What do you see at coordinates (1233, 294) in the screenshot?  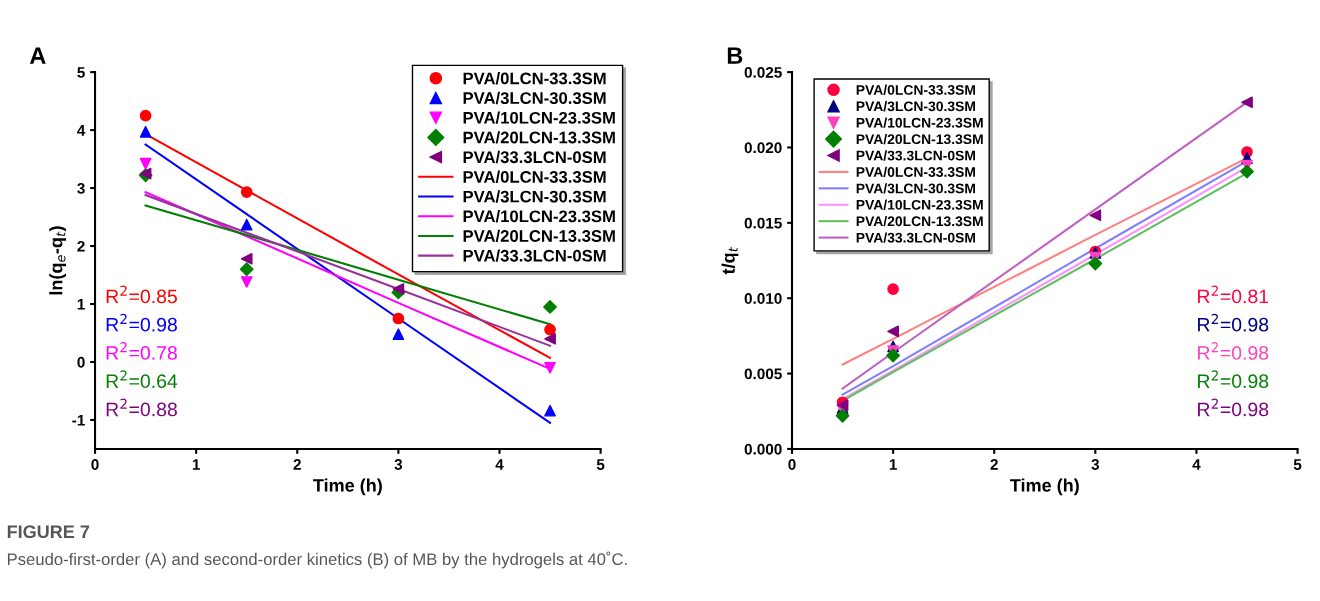 I see `annotation: R$^{2}$=0.81` at bounding box center [1233, 294].